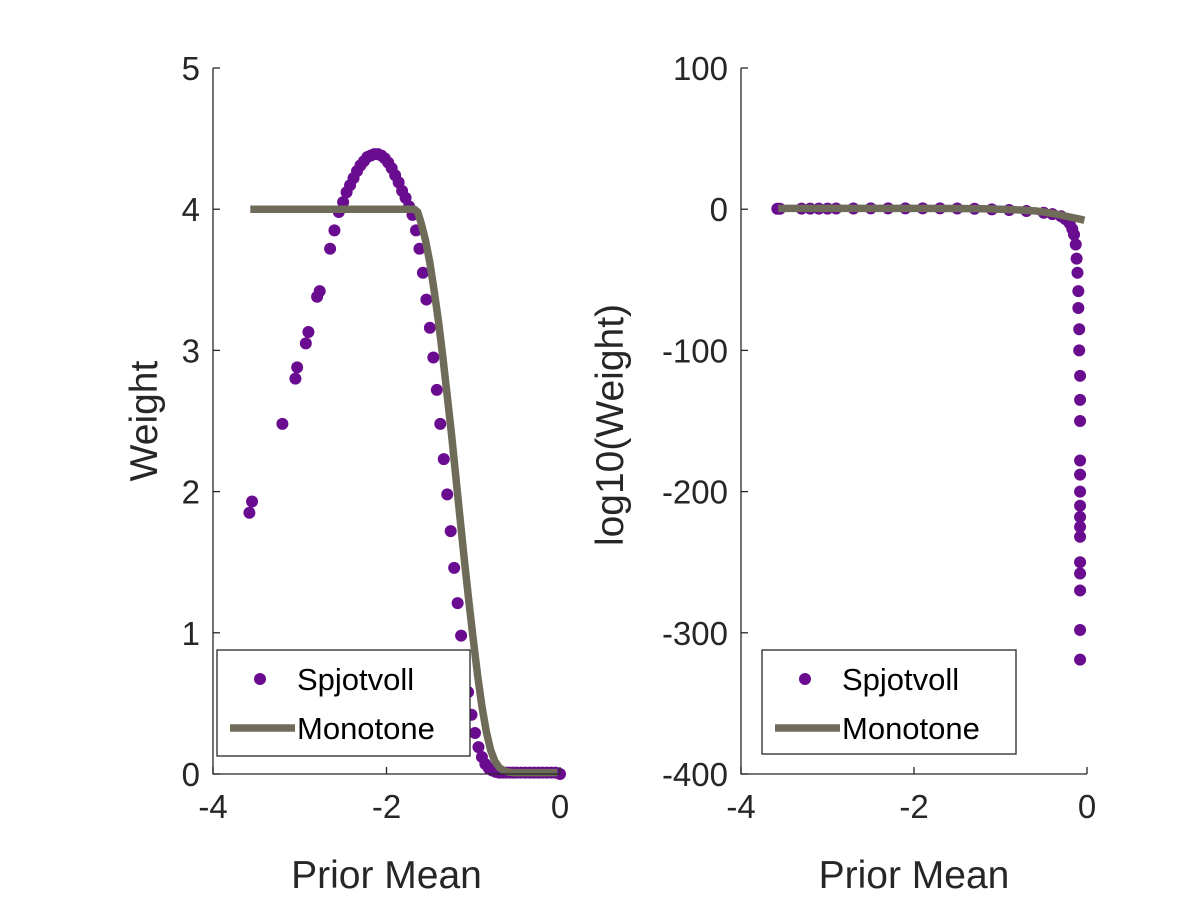  I want to click on weight-chart-y-tick-label: 4, so click(191, 209).